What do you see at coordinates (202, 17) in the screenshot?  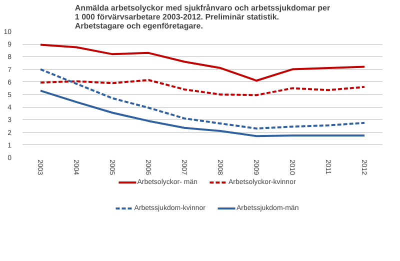 I see `chart-title: Anmälda arbetsolyckor med sjukfrånvaro och arbetssjukdomar per 1 000 förvärvsarbetare 2003-2012. Preliminär statistik. Arbetstagare och egenföretagare.` at bounding box center [202, 17].